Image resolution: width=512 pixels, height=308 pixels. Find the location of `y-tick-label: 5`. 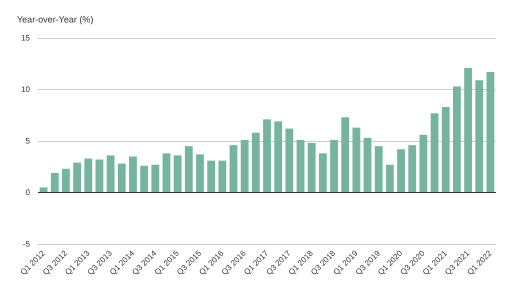

y-tick-label: 5 is located at coordinates (28, 141).